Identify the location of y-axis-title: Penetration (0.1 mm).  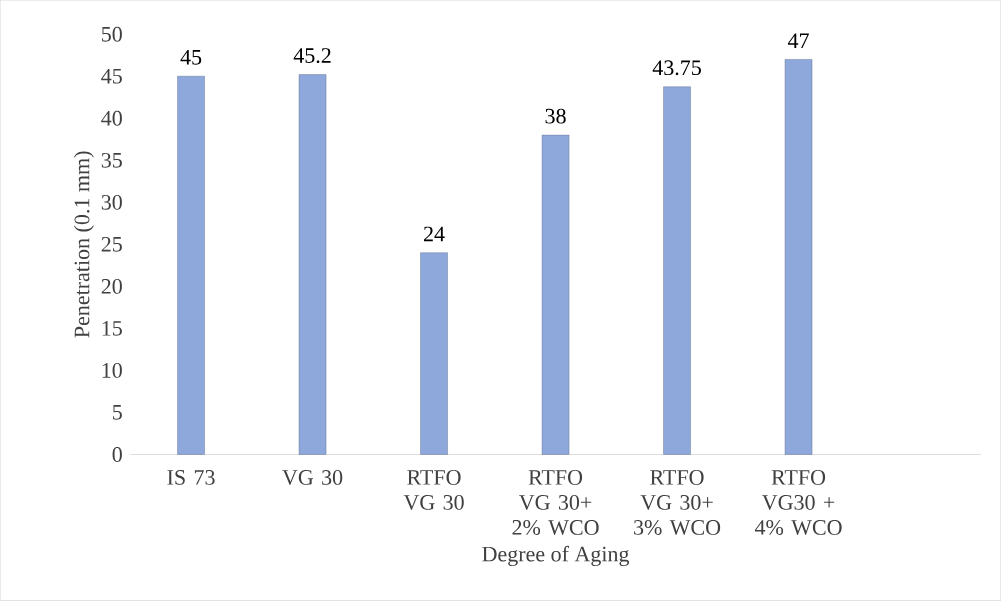
(83, 244).